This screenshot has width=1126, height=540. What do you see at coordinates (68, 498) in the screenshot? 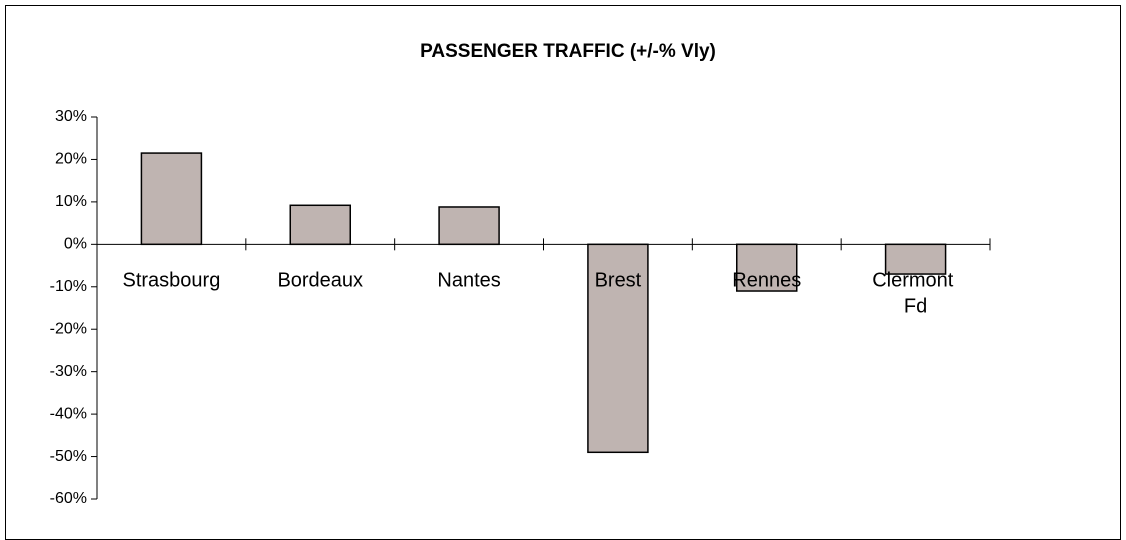
I see `y-tick-label: -60%` at bounding box center [68, 498].